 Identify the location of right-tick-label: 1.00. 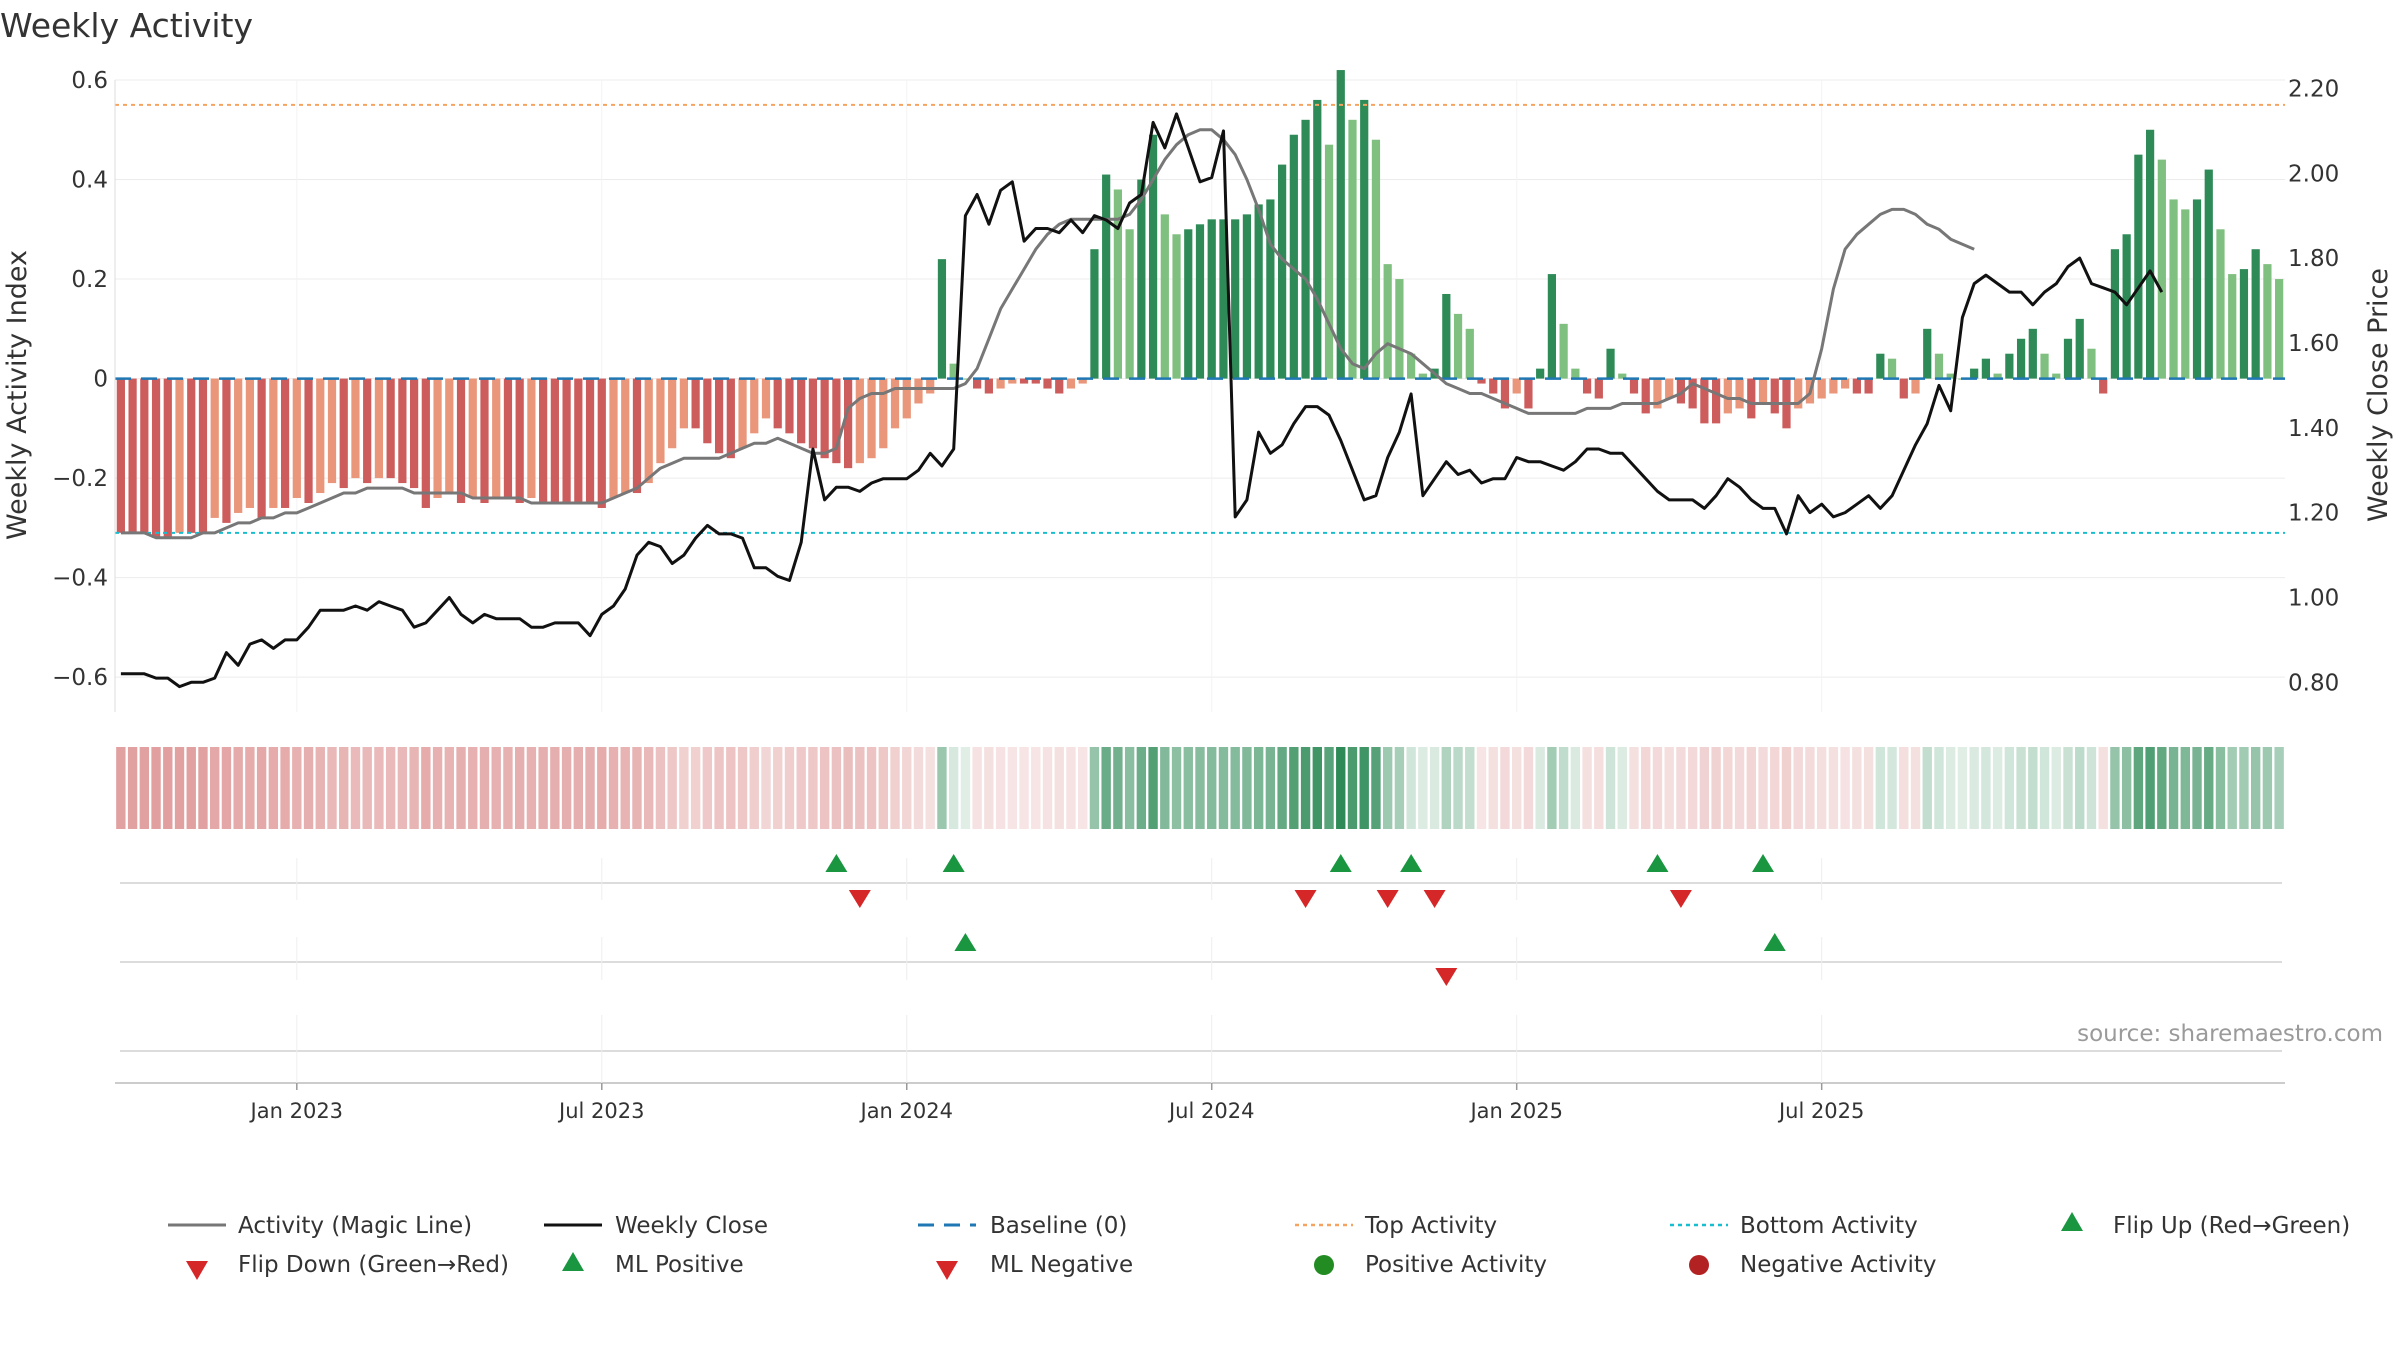
(2313, 598).